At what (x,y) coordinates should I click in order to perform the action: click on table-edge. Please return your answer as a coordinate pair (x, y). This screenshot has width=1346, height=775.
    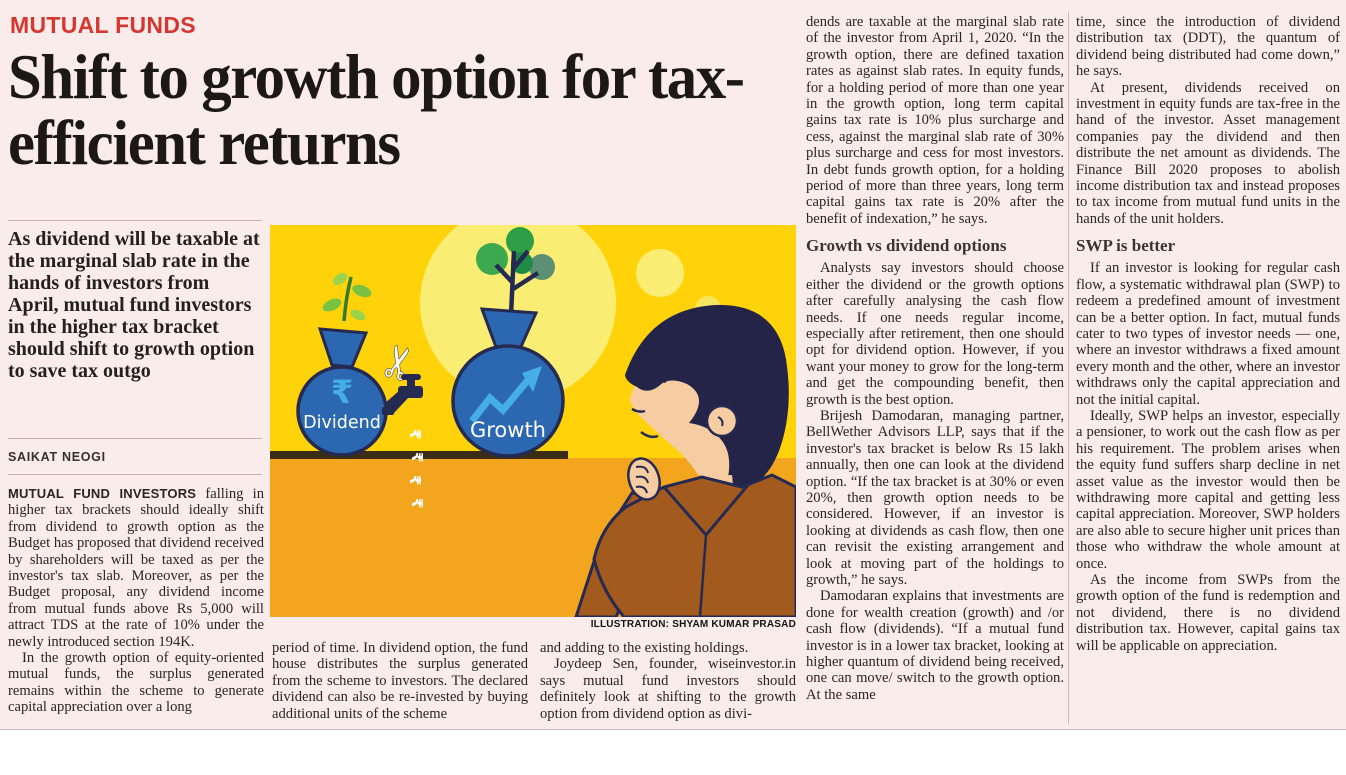
    Looking at the image, I should click on (419, 455).